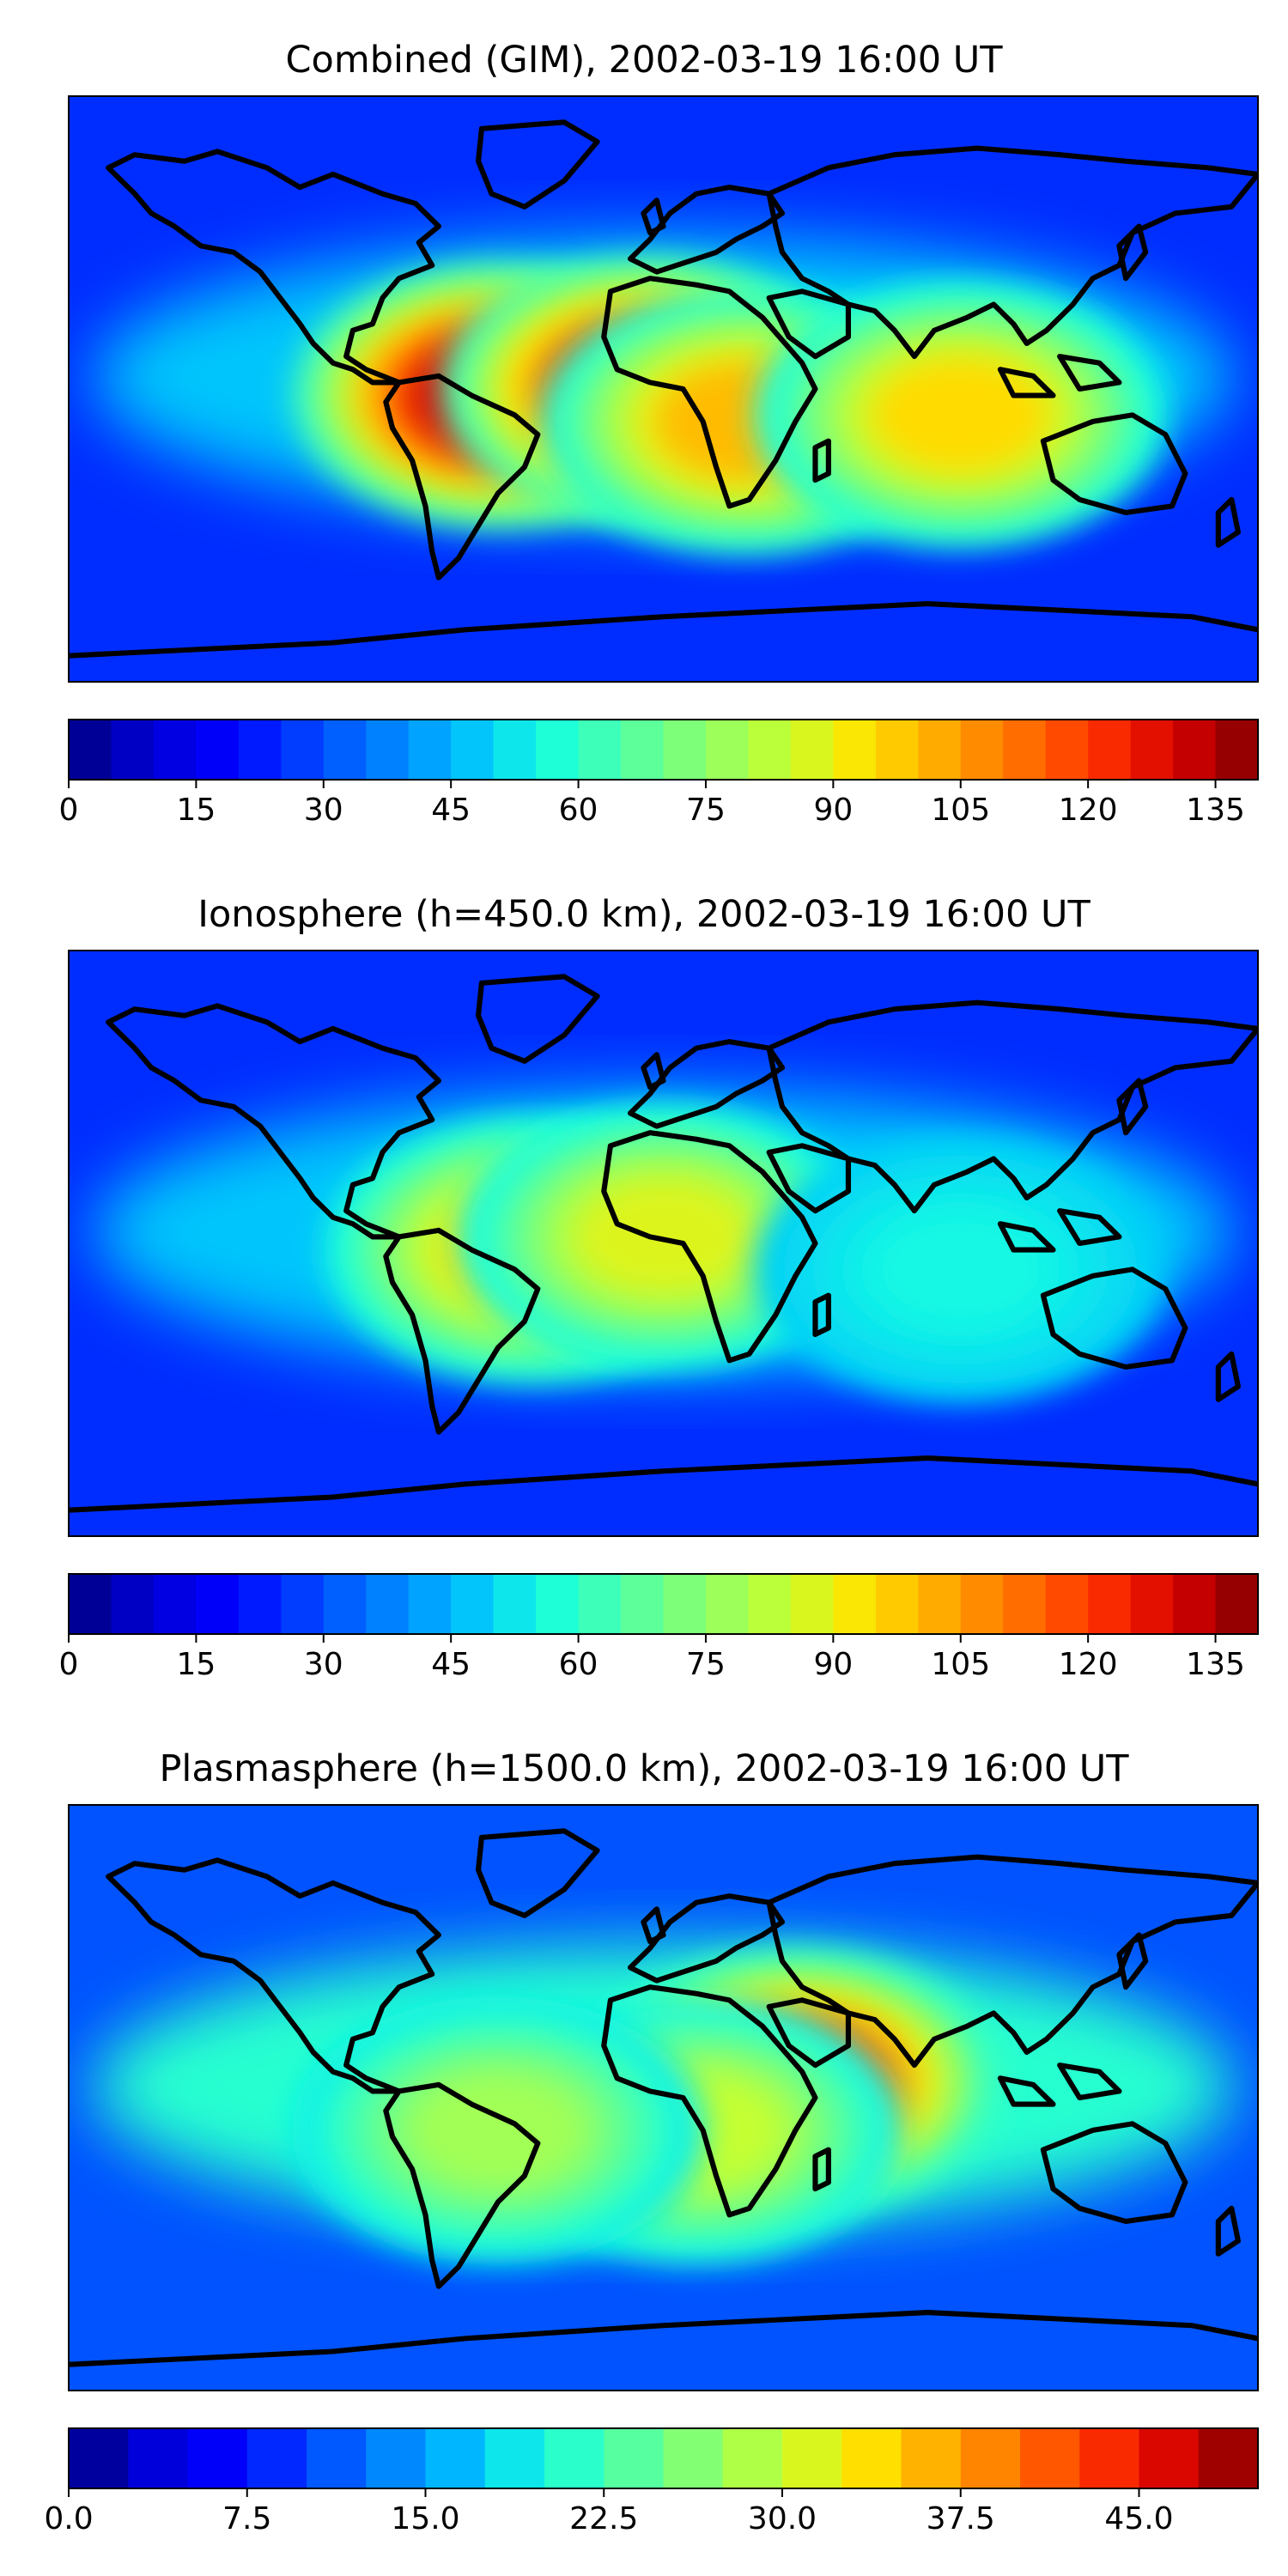 This screenshot has height=2576, width=1288. What do you see at coordinates (1139, 2519) in the screenshot?
I see `colorbar-tick-label: 45.0` at bounding box center [1139, 2519].